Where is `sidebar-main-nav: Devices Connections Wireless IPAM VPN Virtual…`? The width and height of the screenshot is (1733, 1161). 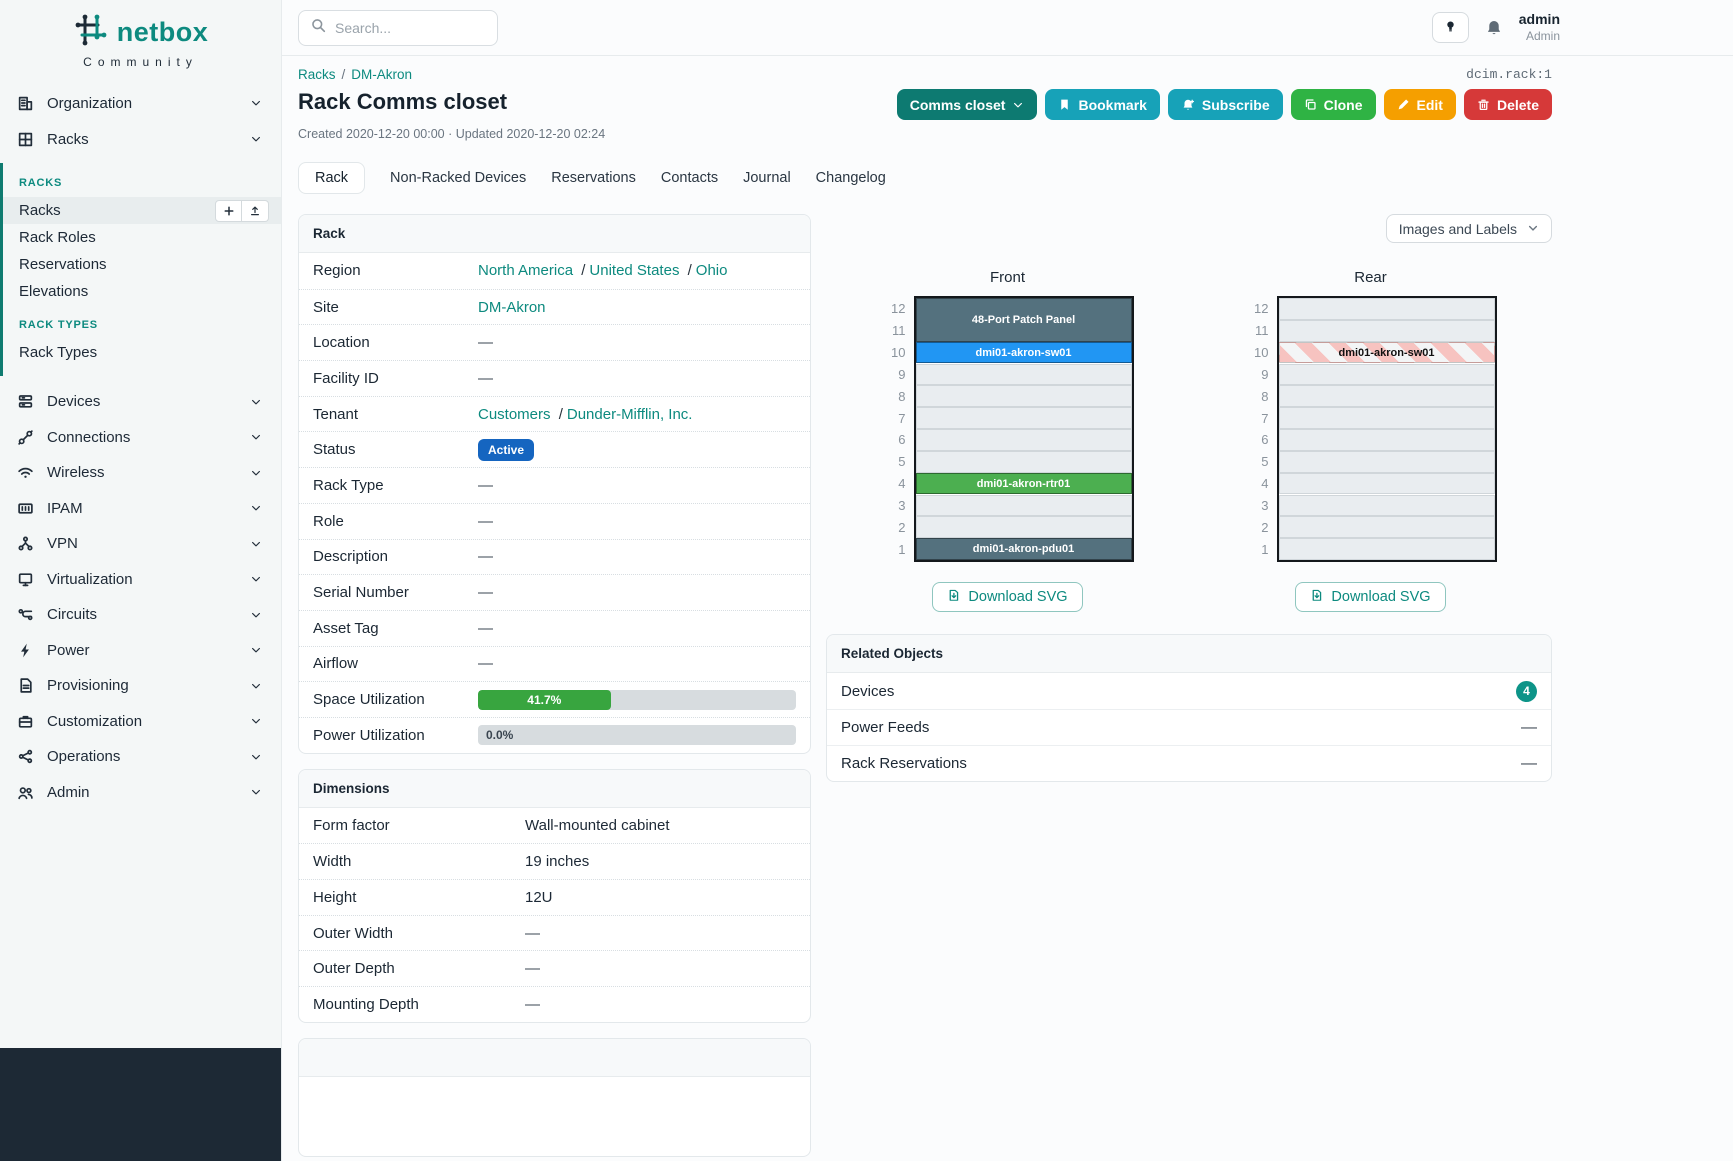
sidebar-main-nav: Devices Connections Wireless IPAM VPN Virtual… is located at coordinates (140, 597).